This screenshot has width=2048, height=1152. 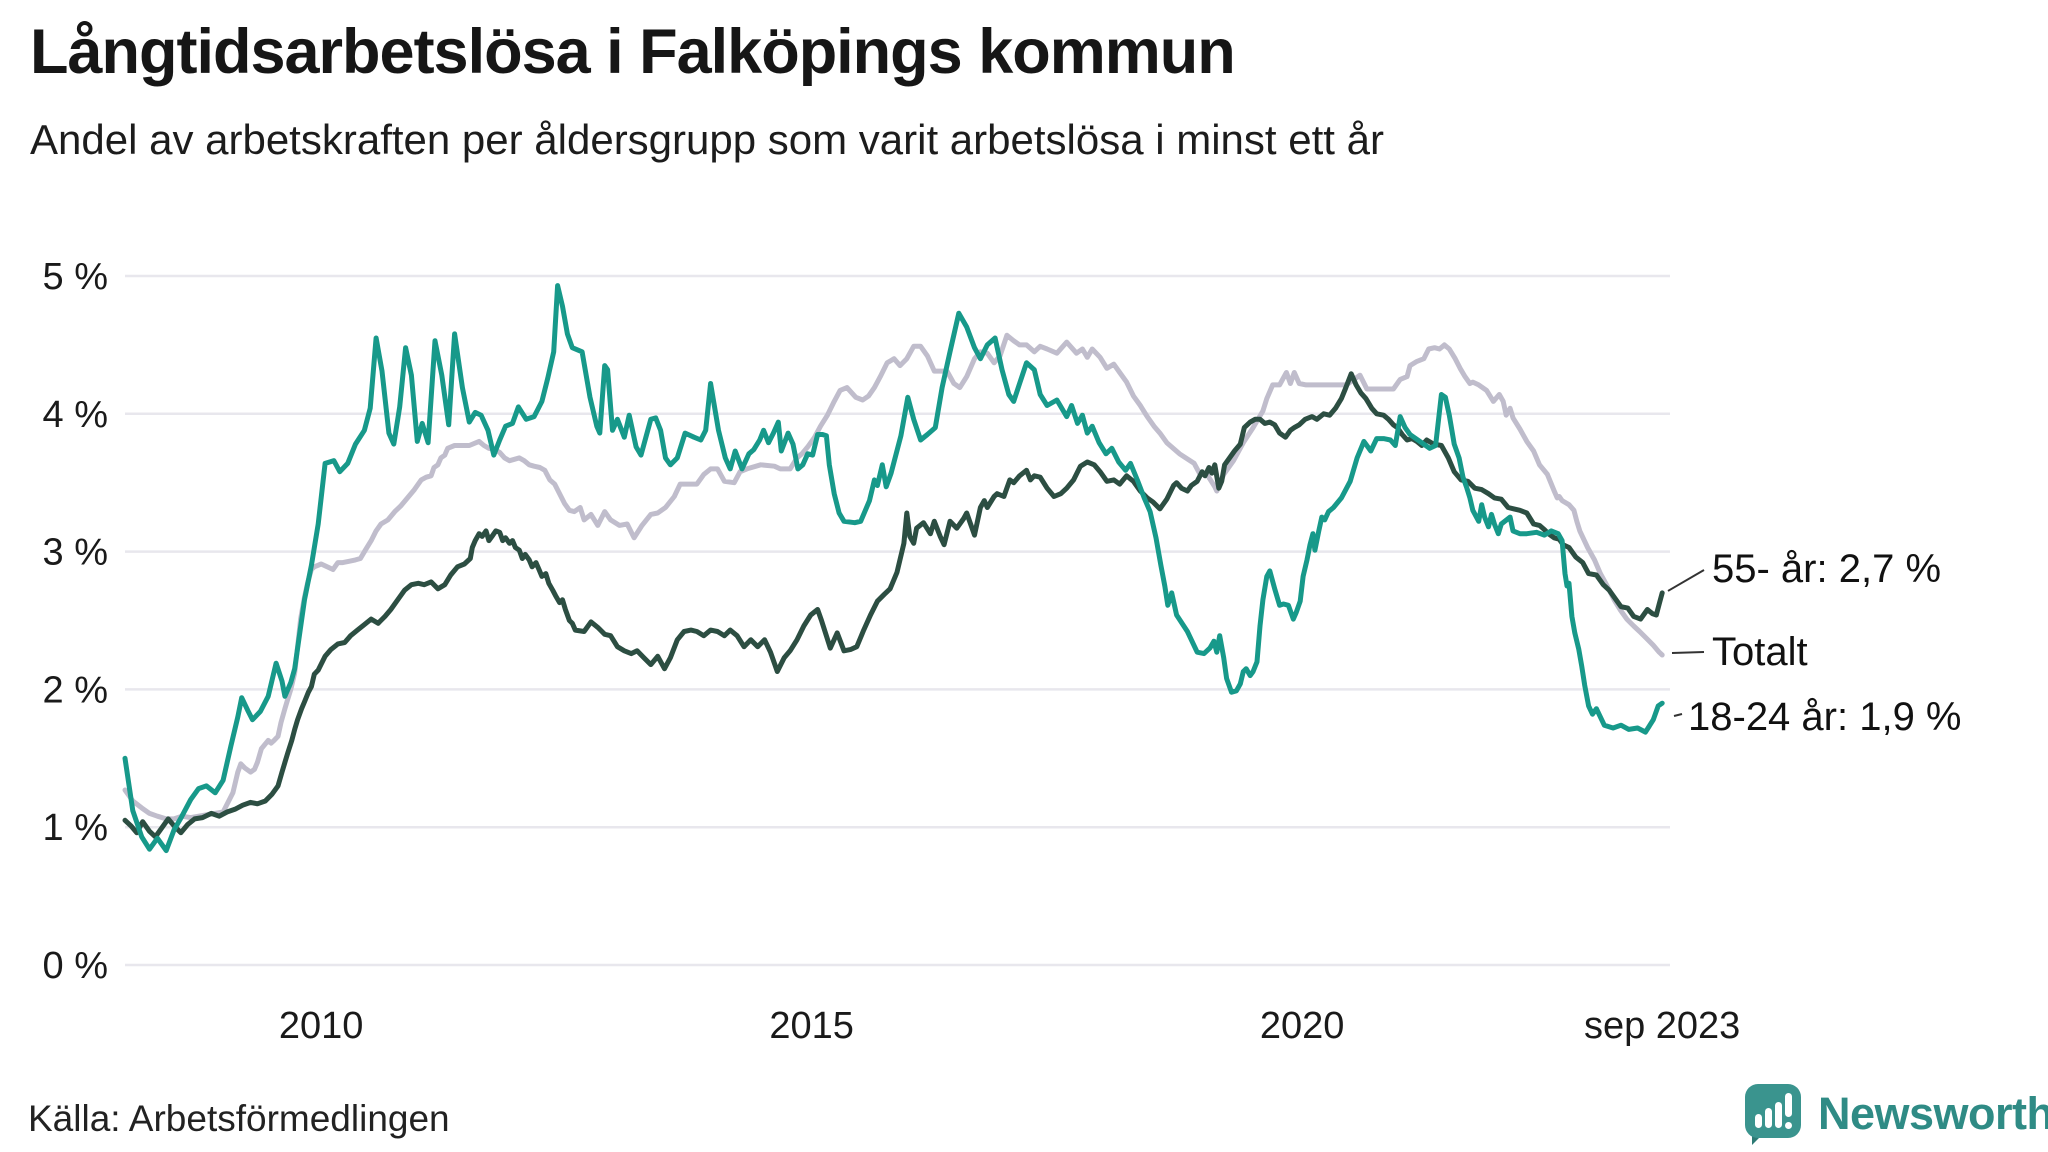 What do you see at coordinates (75, 277) in the screenshot?
I see `y-tick-label: 5 %` at bounding box center [75, 277].